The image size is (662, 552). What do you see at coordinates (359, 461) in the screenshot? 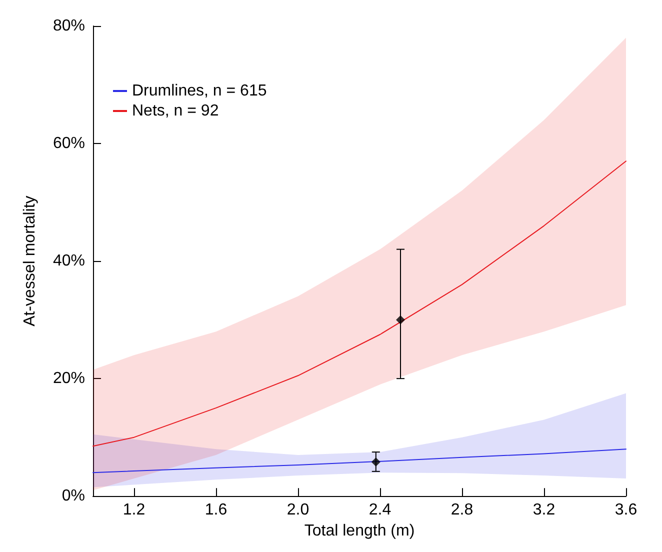
I see `line-series` at bounding box center [359, 461].